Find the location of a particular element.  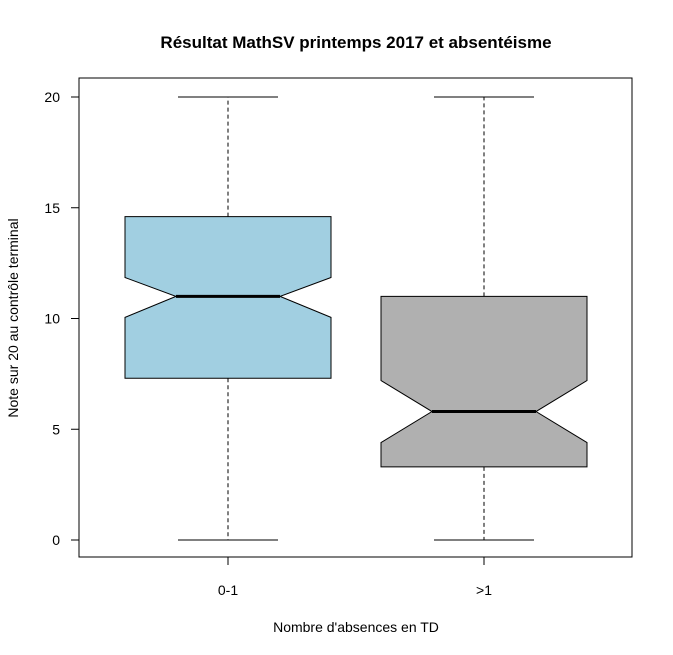

x-axis-label: Nombre d'absences en TD is located at coordinates (356, 627).